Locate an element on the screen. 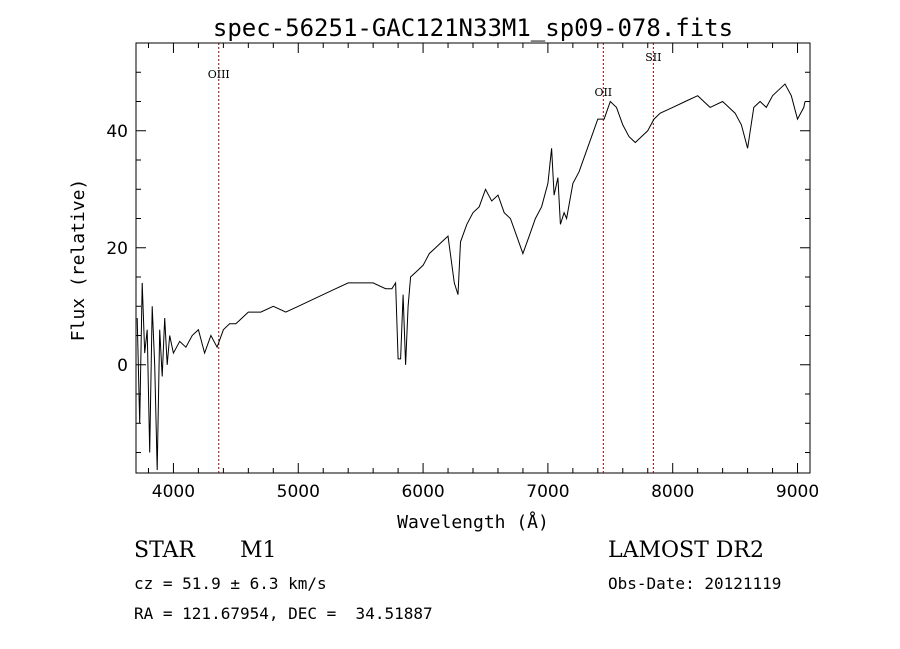 The image size is (900, 649). x-tick-label: 6000 is located at coordinates (422, 492).